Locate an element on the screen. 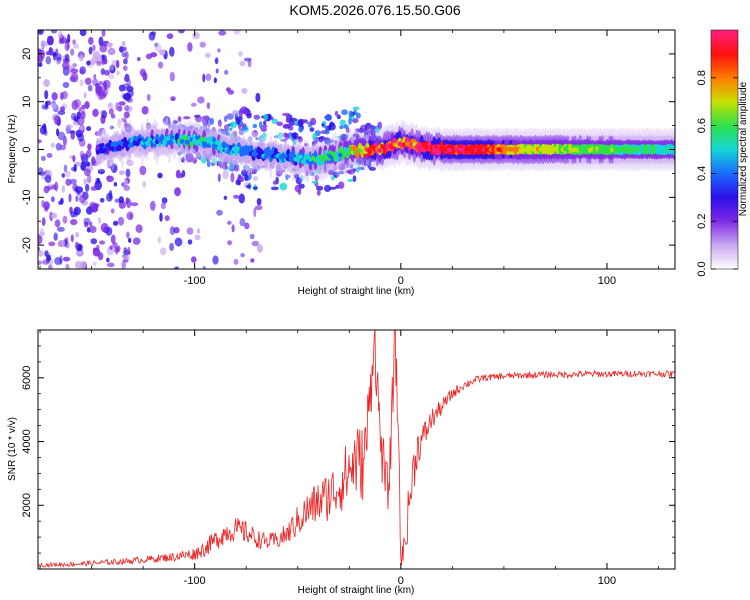  spectrogram-xtick-label: -100 is located at coordinates (195, 281).